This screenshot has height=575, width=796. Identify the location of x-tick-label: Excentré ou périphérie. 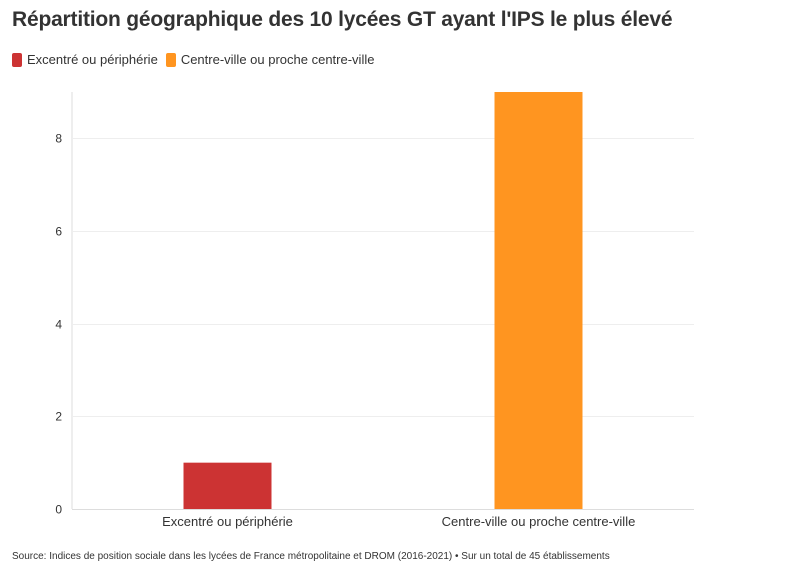
(227, 521).